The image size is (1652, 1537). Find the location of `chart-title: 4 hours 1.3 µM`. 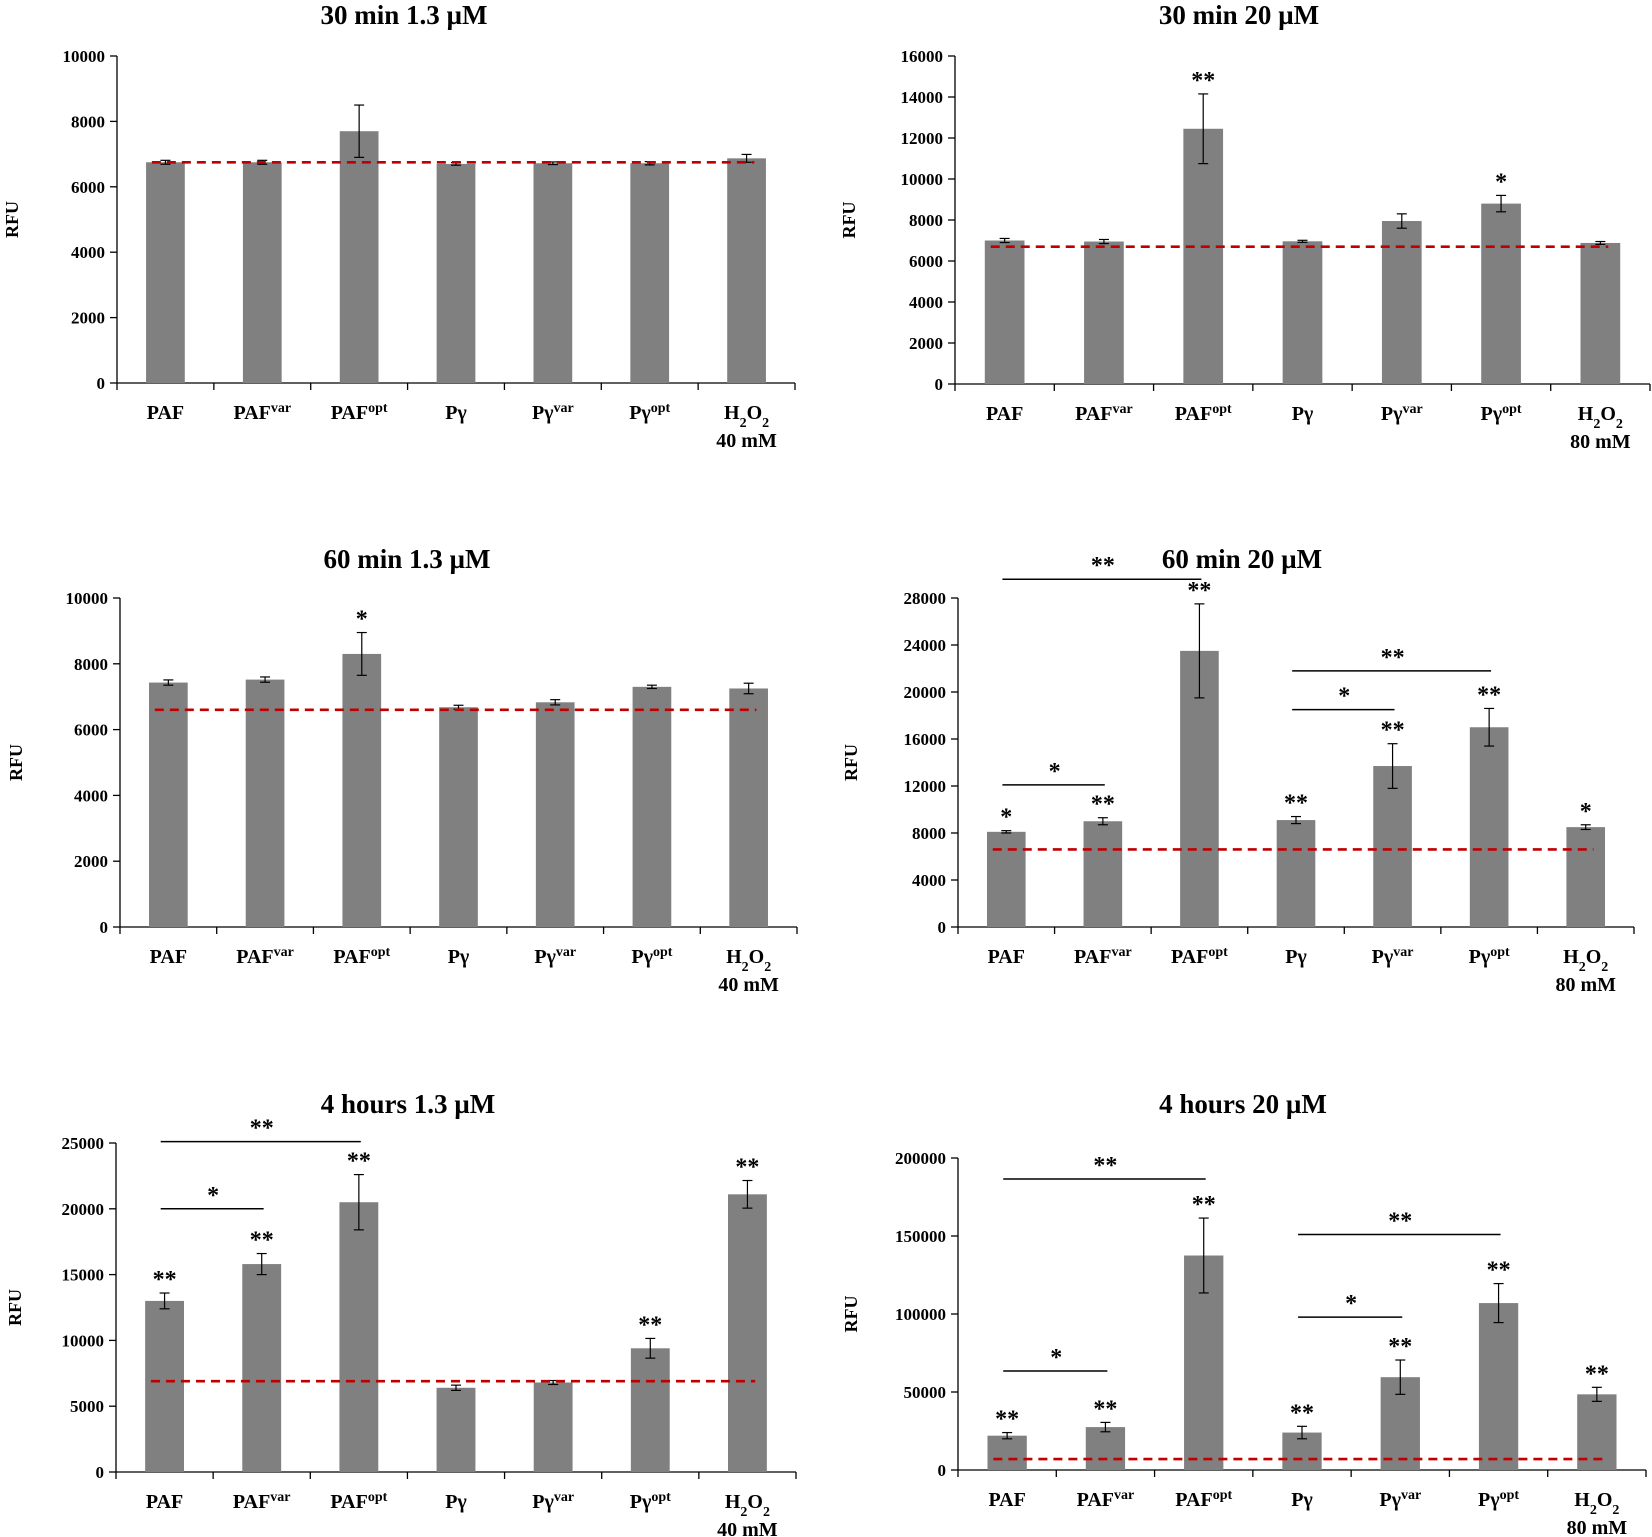

chart-title: 4 hours 1.3 µM is located at coordinates (408, 1104).